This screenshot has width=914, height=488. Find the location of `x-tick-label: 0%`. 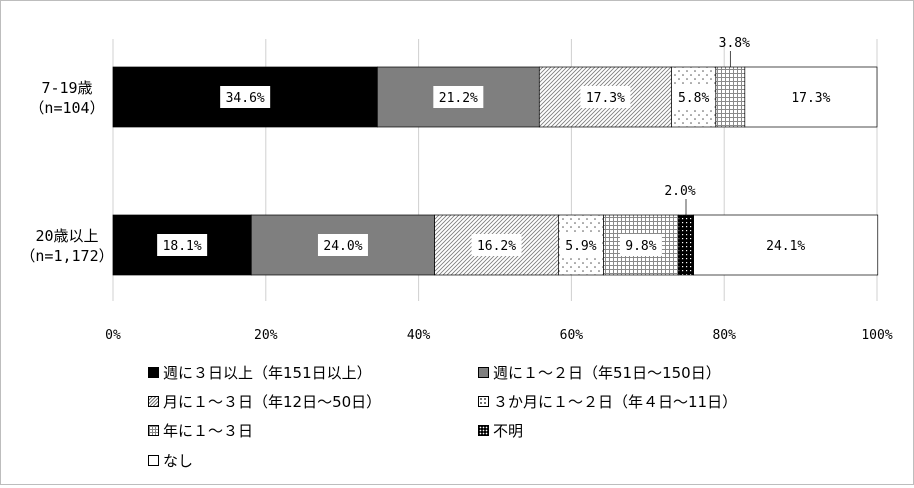

x-tick-label: 0% is located at coordinates (113, 335).